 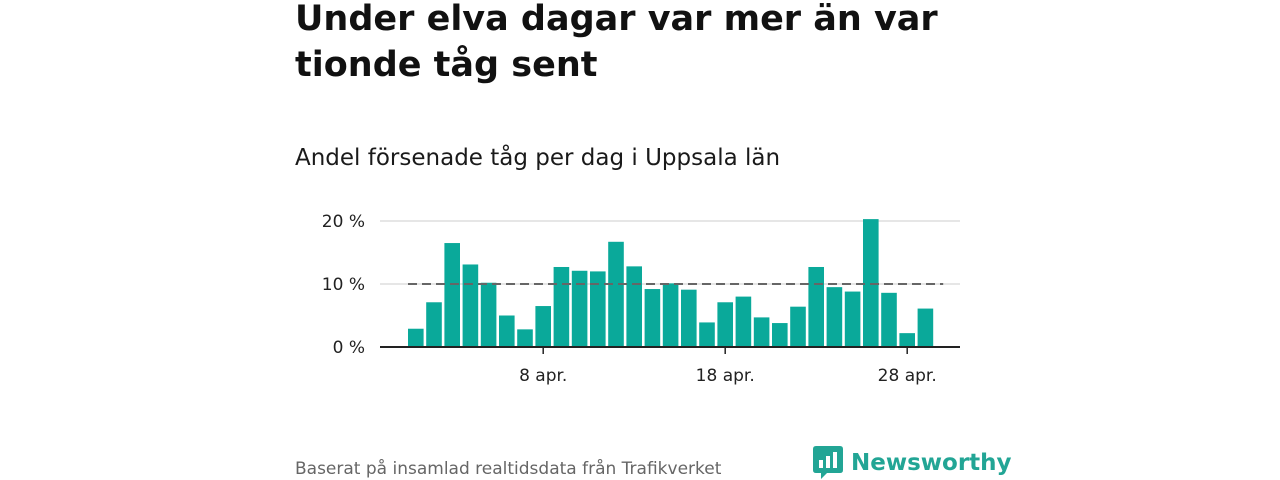 I want to click on bar: 6 apr.: 5 %, so click(x=507, y=331).